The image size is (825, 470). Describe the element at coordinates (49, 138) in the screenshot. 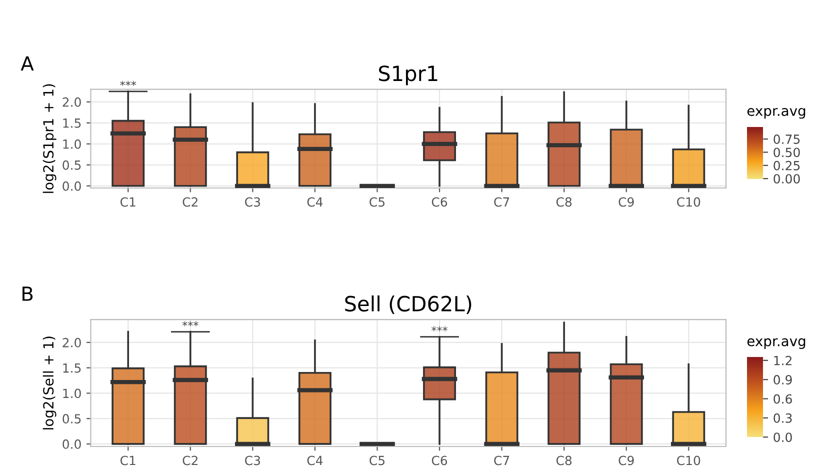

I see `y-axis-title: log2(S1pr1 + 1)` at that location.